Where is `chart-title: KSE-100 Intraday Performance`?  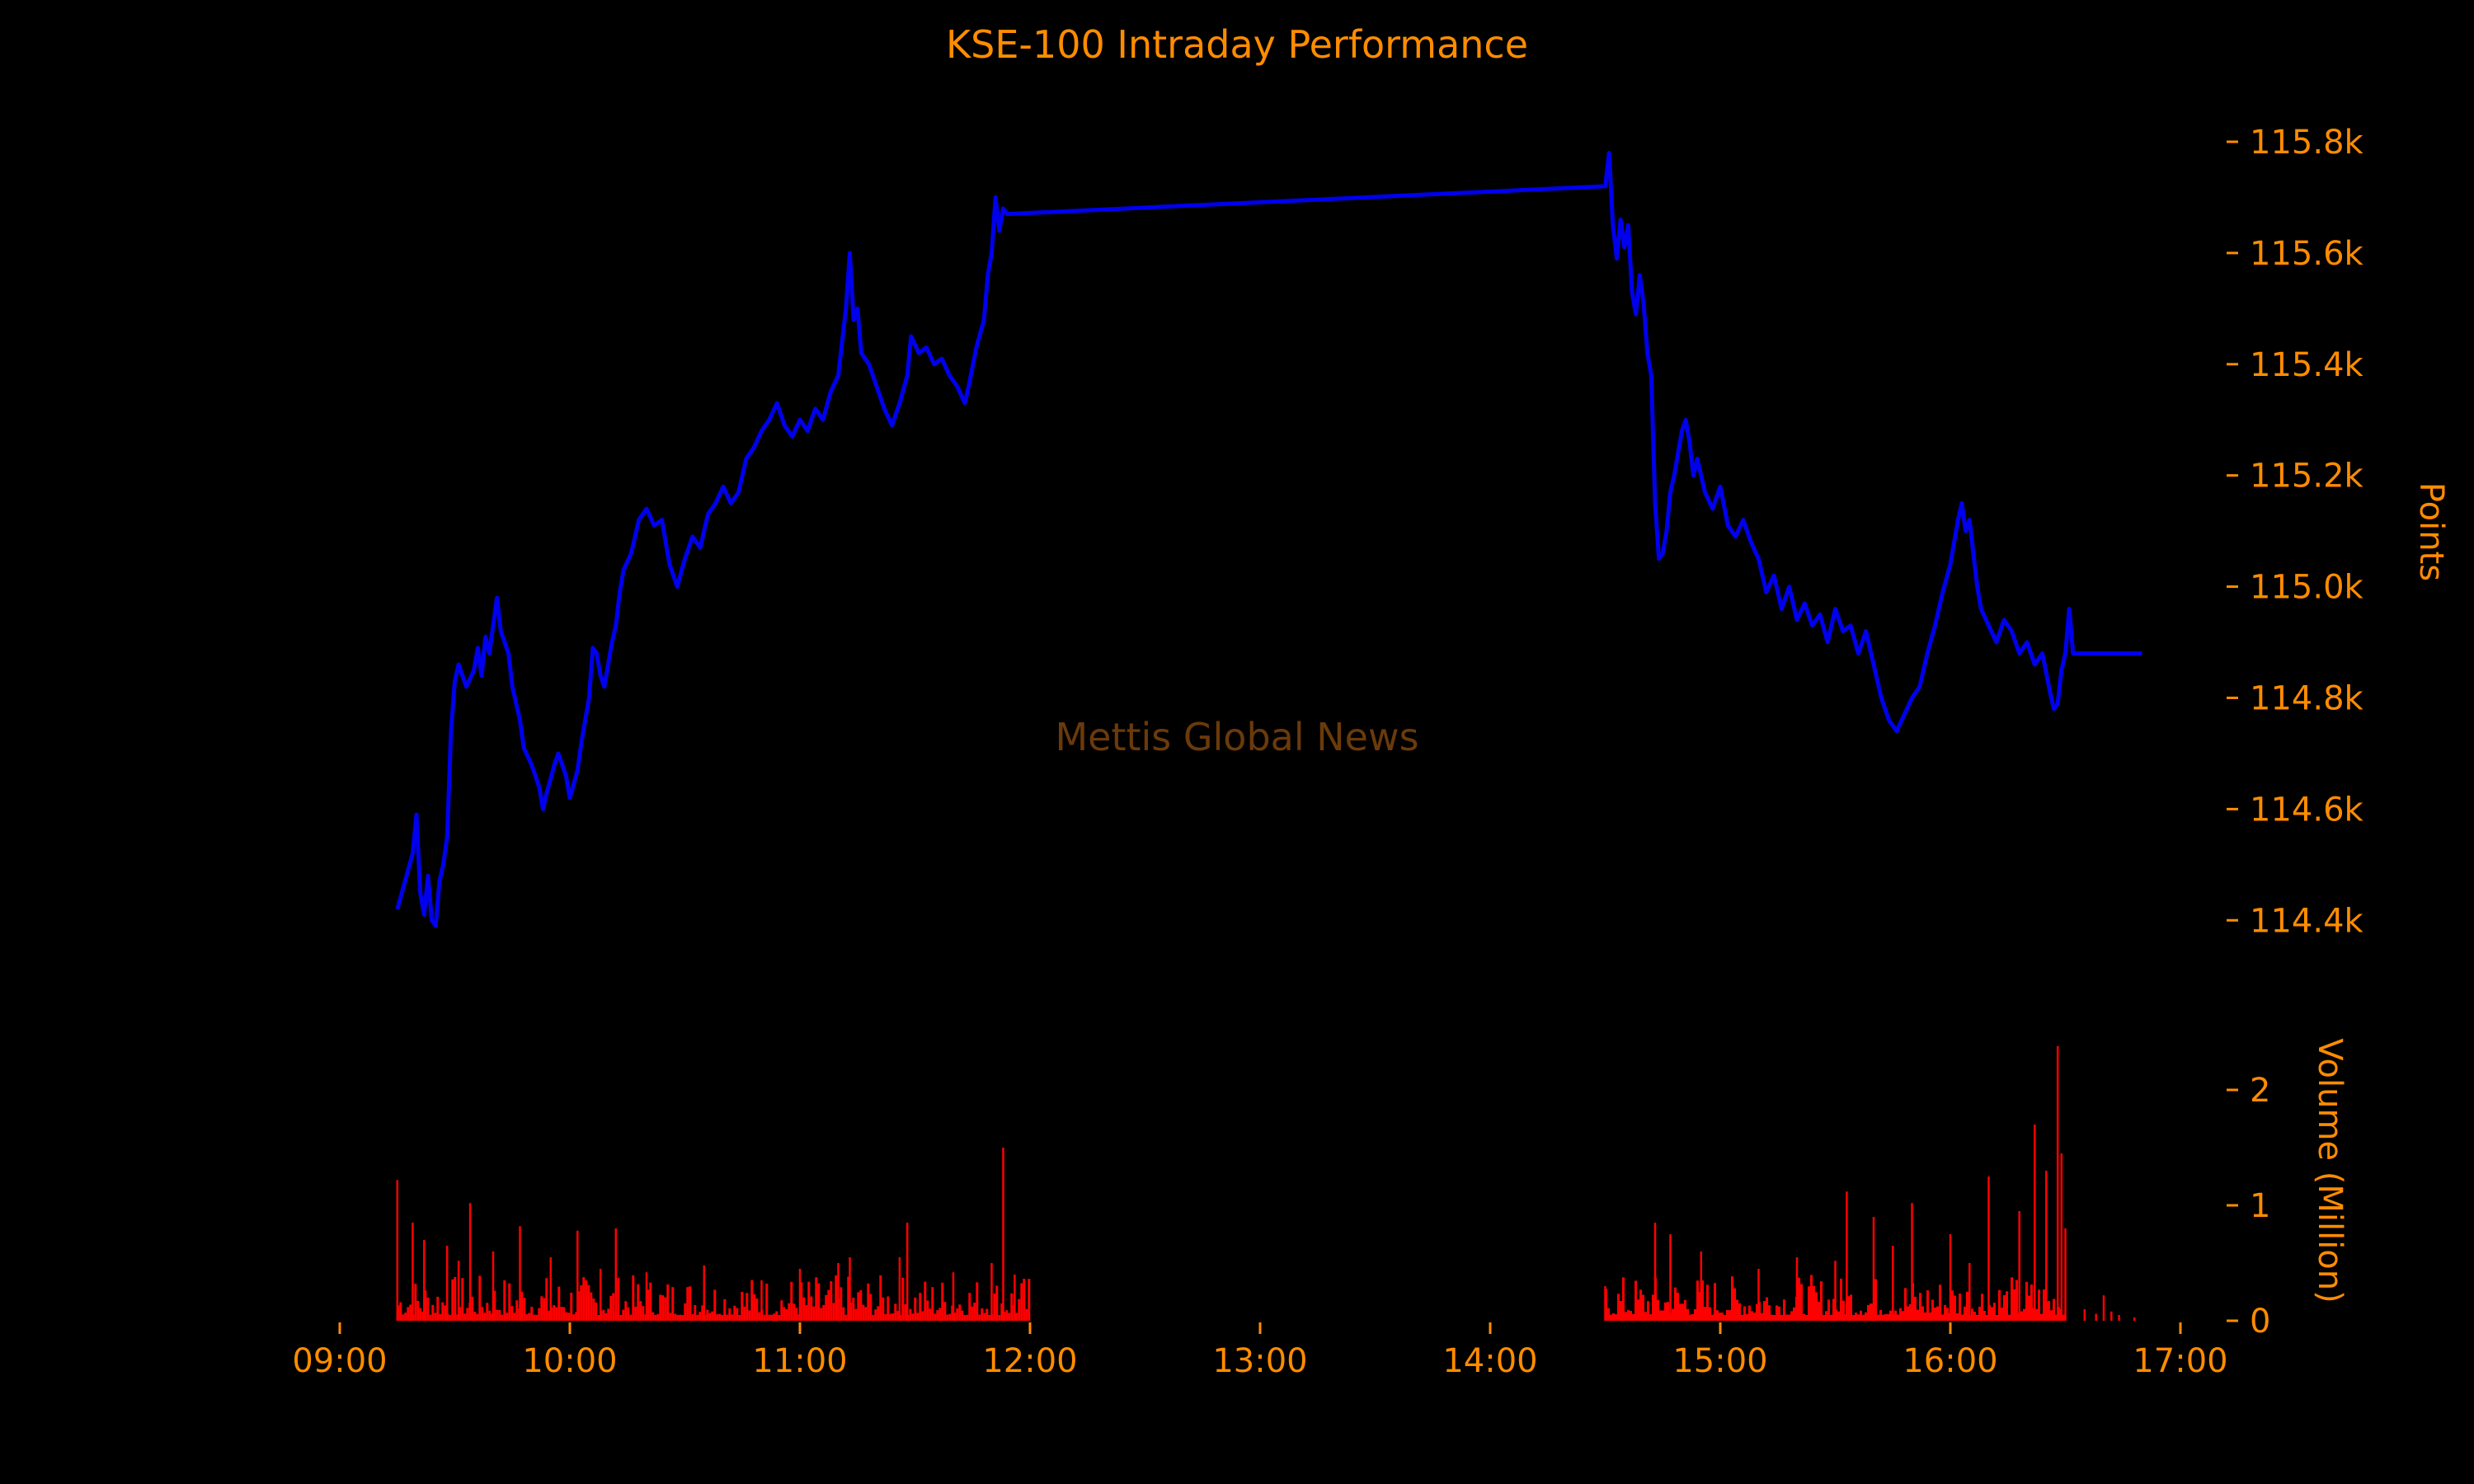 chart-title: KSE-100 Intraday Performance is located at coordinates (1237, 44).